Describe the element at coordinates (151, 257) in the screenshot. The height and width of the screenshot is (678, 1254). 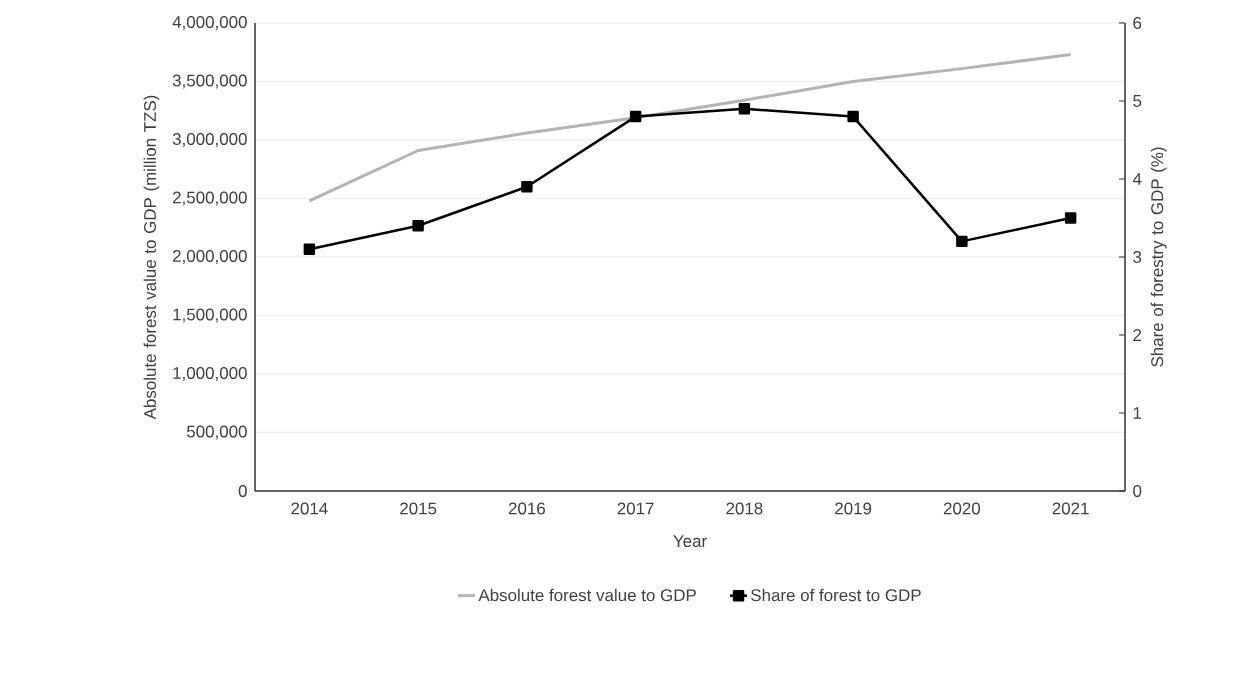
I see `y-axis-title: Absolute forest value to GDP (million TZS)` at that location.